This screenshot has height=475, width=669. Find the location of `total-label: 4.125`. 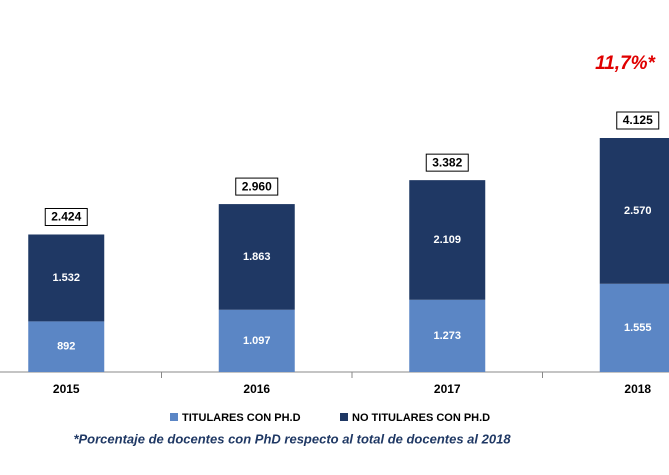

total-label: 4.125 is located at coordinates (638, 120).